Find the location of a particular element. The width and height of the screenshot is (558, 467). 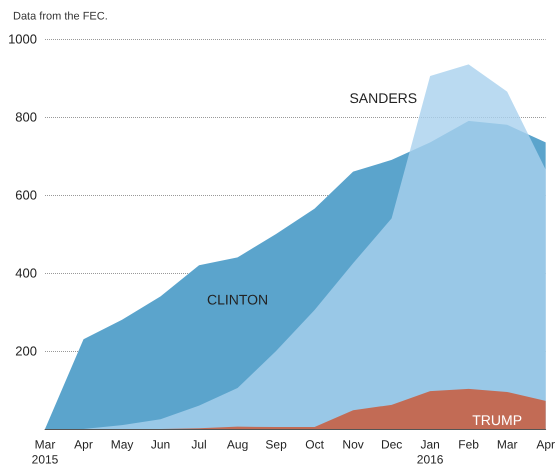

x-tick-label: Mar is located at coordinates (507, 445).